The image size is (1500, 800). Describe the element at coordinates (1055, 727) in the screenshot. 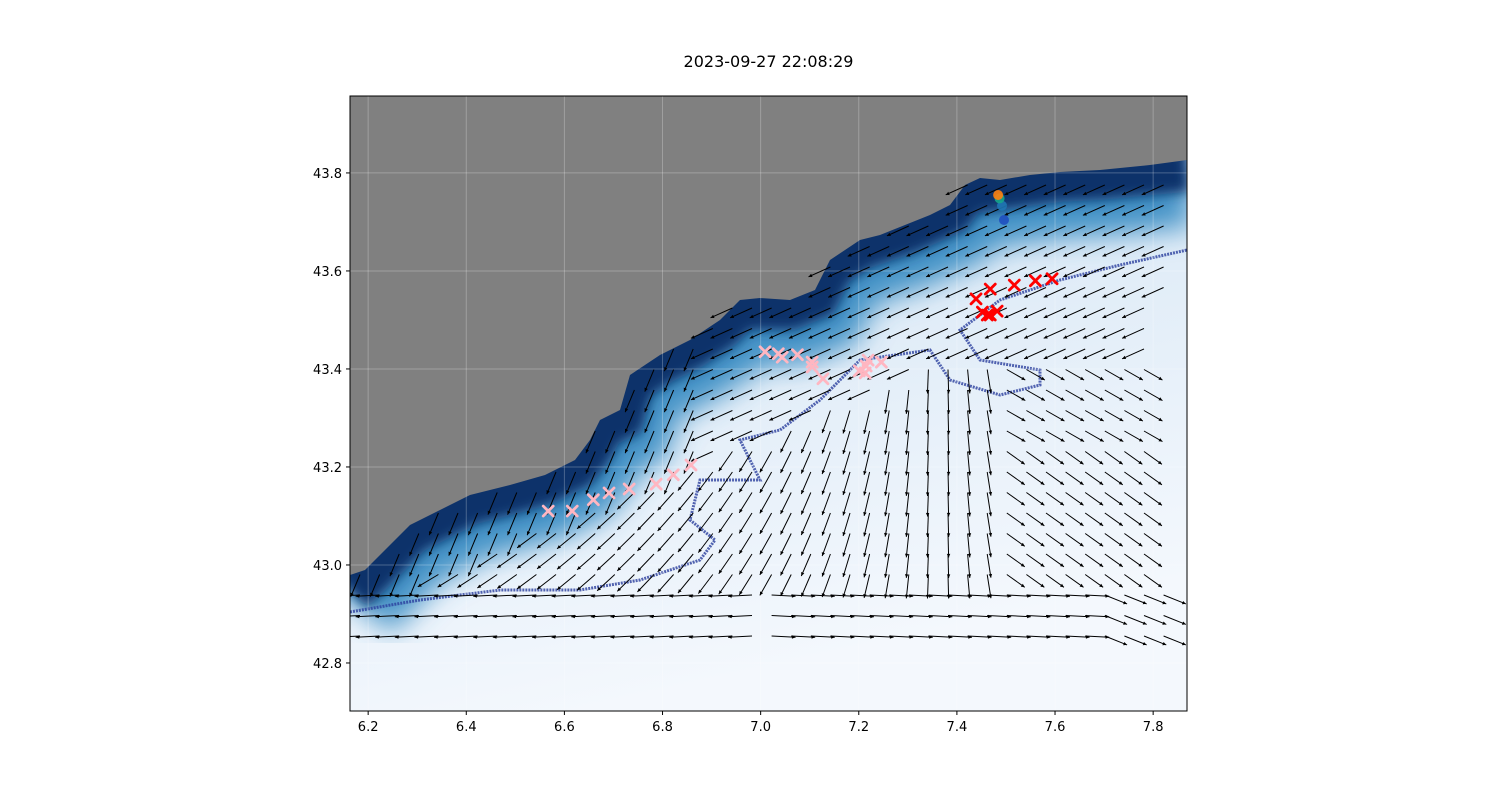

I see `x-tick-label: 7.6` at that location.